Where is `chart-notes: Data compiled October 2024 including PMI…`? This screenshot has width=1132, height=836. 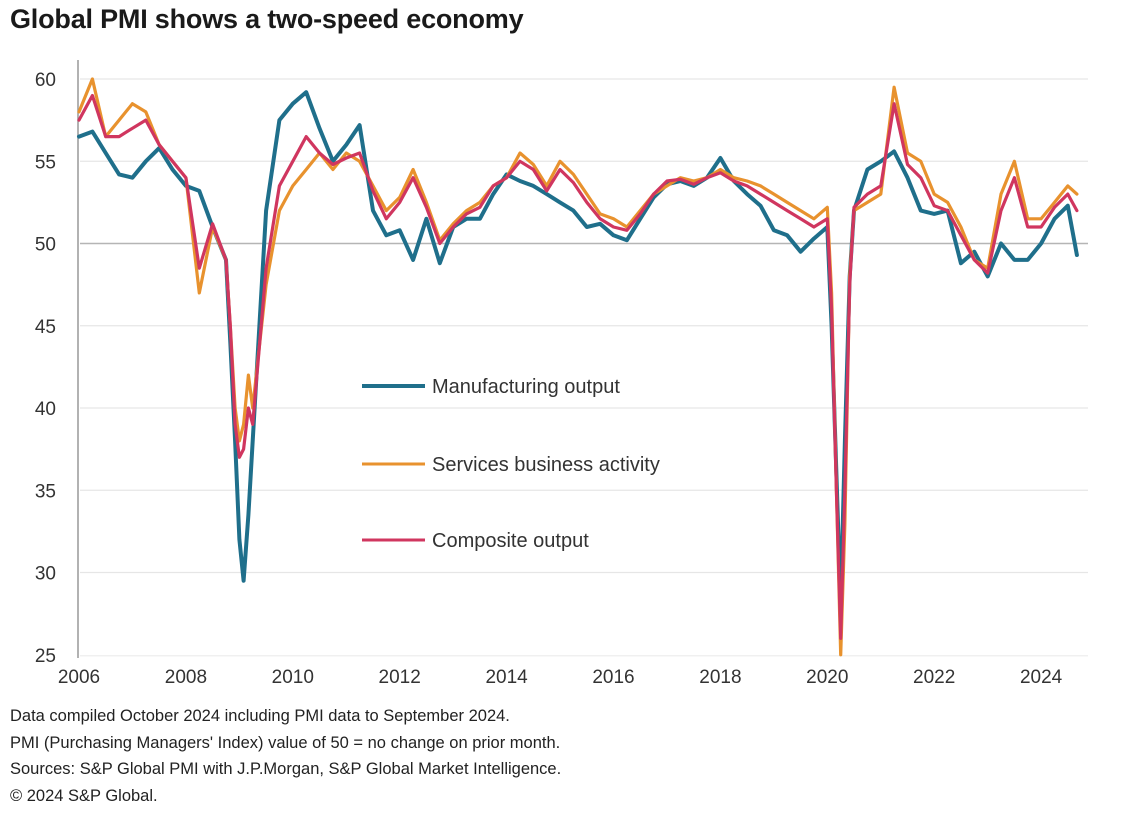 chart-notes: Data compiled October 2024 including PMI… is located at coordinates (285, 756).